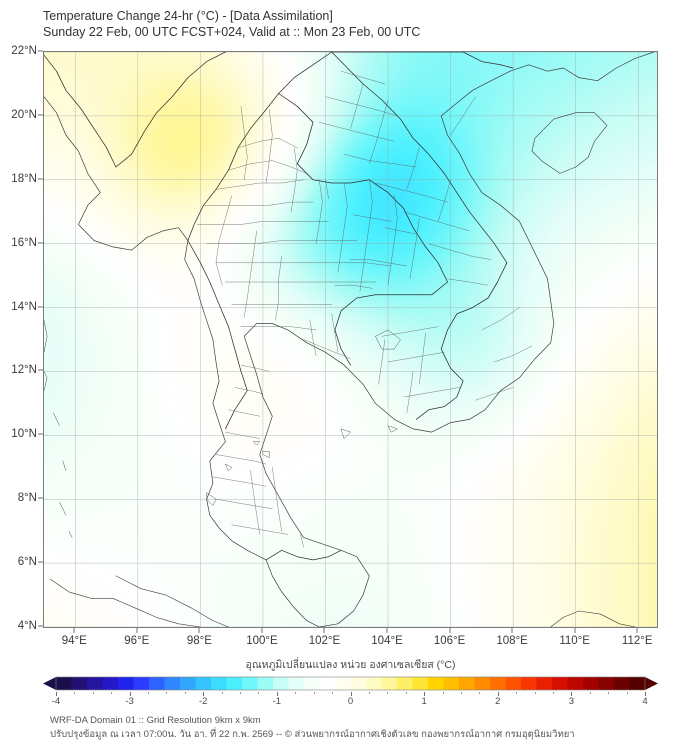 This screenshot has height=756, width=676. Describe the element at coordinates (637, 641) in the screenshot. I see `longitude-tick-label: 112°E` at that location.